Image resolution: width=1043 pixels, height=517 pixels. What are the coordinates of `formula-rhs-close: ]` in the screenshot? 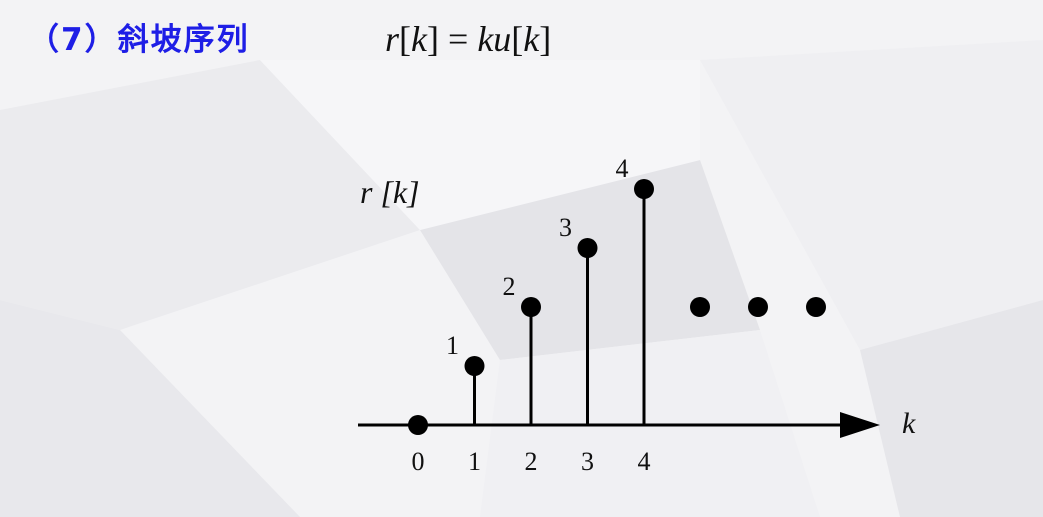 It's located at (545, 39).